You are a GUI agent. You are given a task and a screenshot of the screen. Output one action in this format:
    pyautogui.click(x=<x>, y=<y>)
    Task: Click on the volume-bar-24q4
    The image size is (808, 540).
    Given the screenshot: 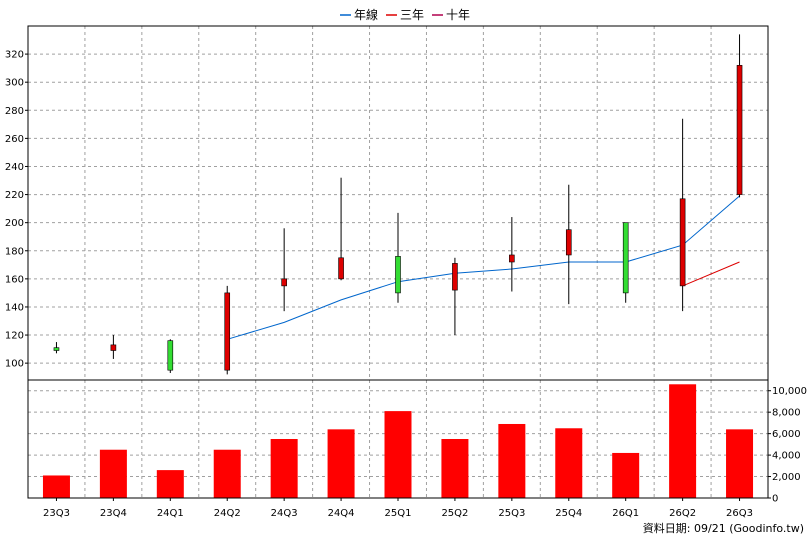 What is the action you would take?
    pyautogui.click(x=341, y=463)
    